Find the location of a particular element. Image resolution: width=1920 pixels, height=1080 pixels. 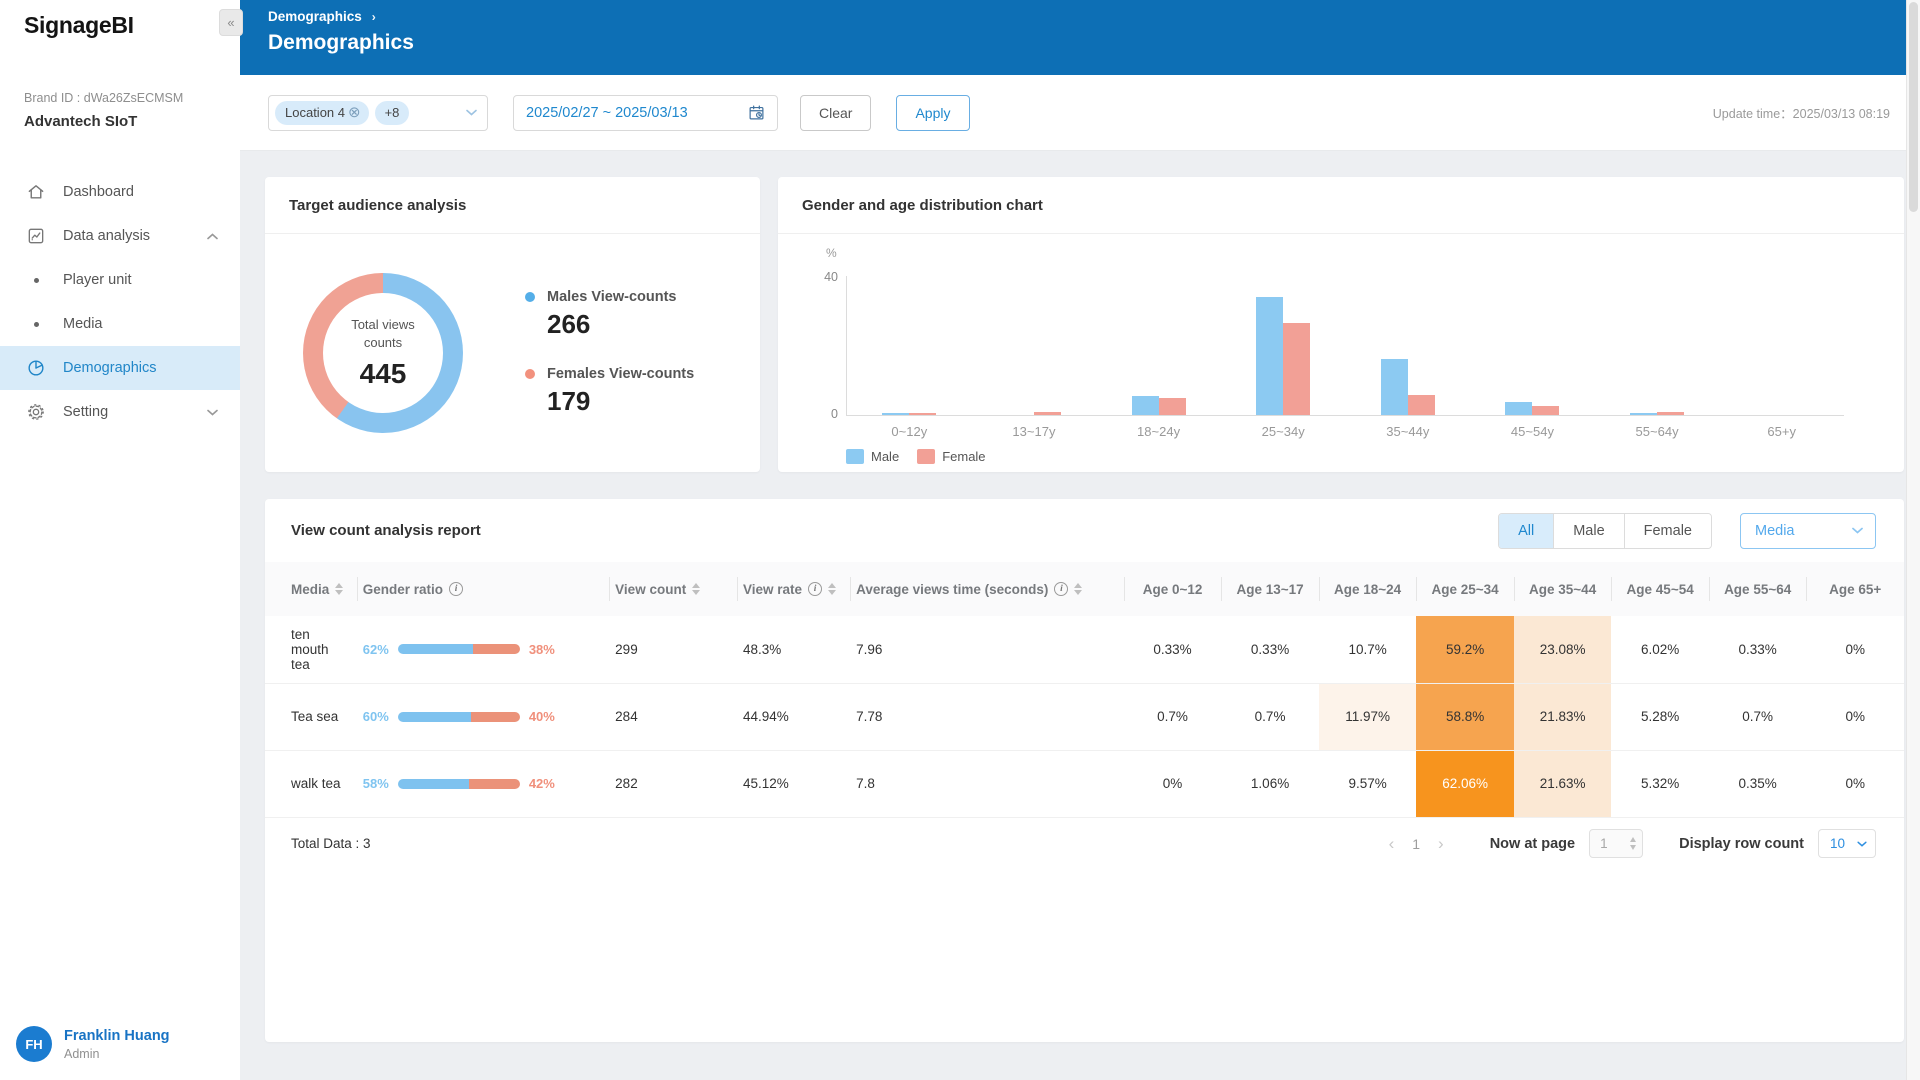

avg-views-time: 7.78 is located at coordinates (987, 716).